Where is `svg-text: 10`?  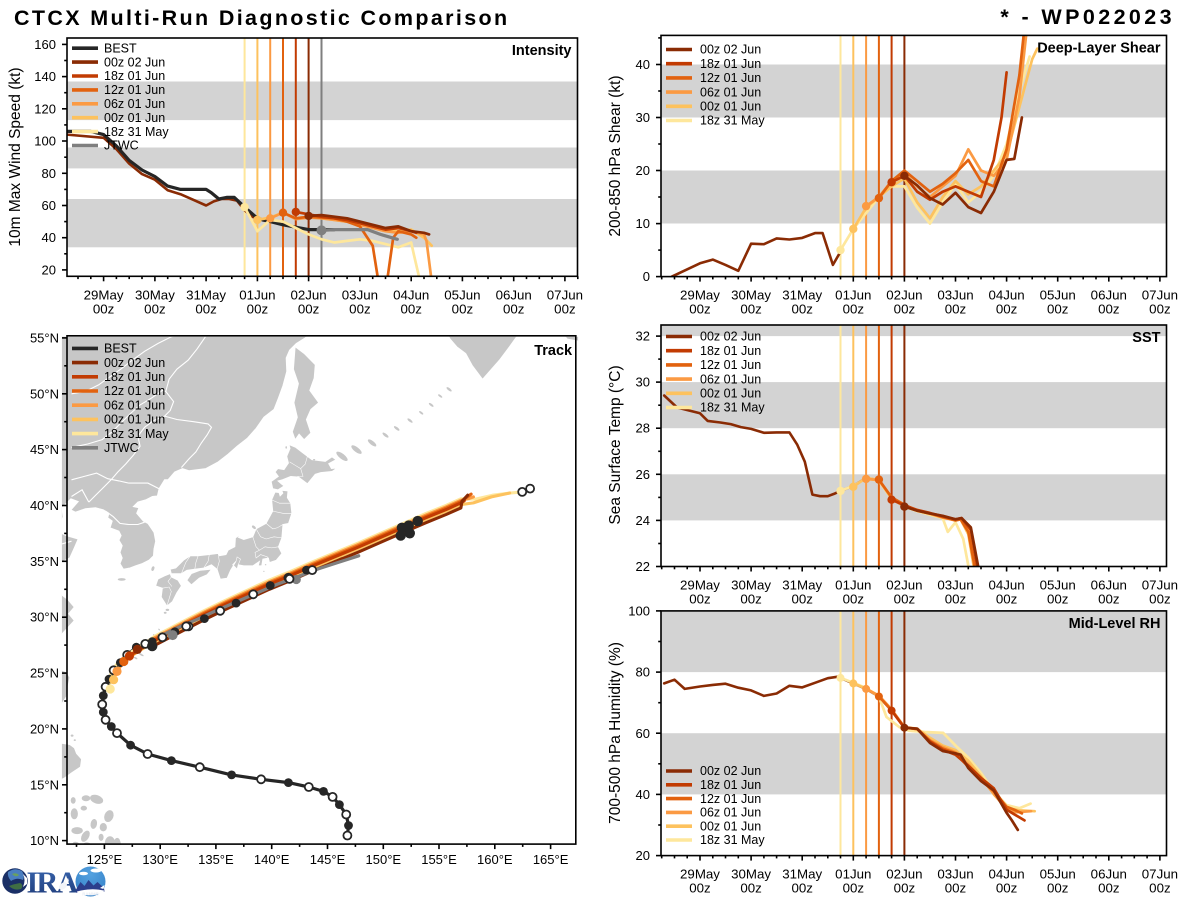 svg-text: 10 is located at coordinates (643, 223).